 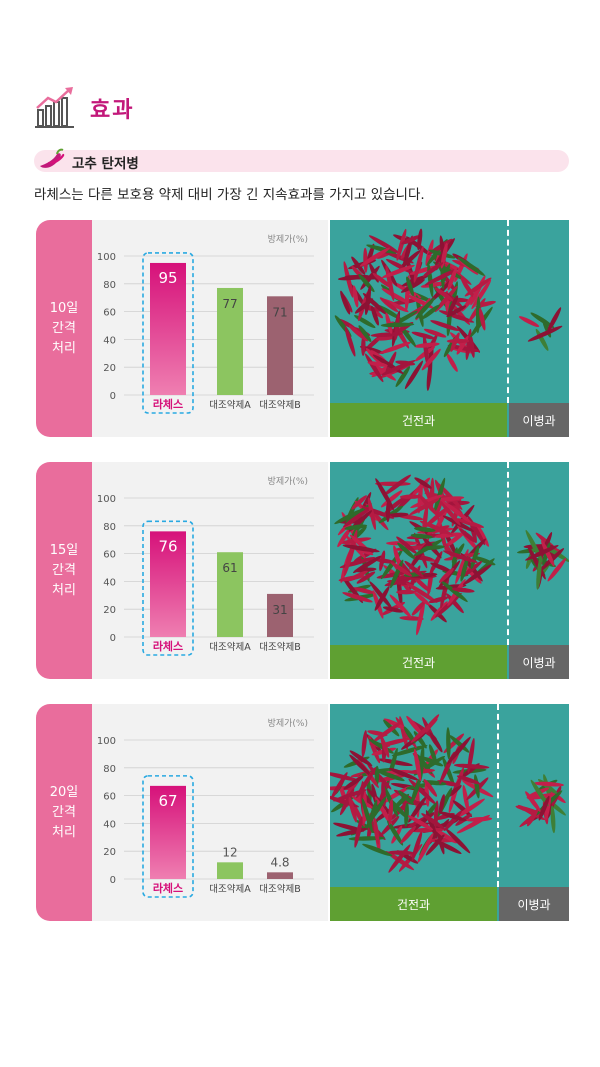 What do you see at coordinates (64, 328) in the screenshot?
I see `interval-label: 10일 간격 처리` at bounding box center [64, 328].